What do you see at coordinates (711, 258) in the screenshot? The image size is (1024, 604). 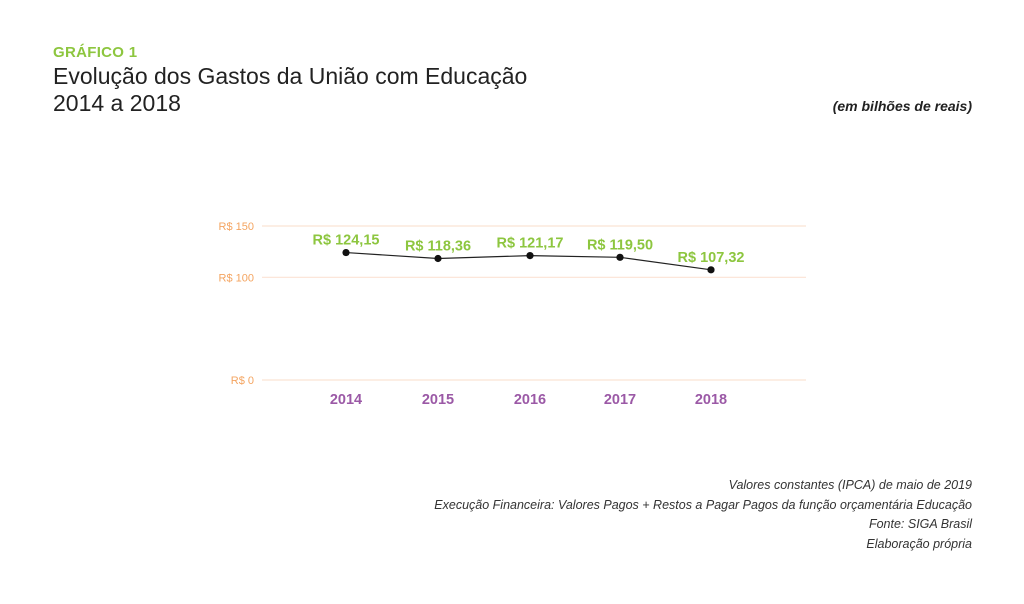 I see `data-label: R$ 107,32` at bounding box center [711, 258].